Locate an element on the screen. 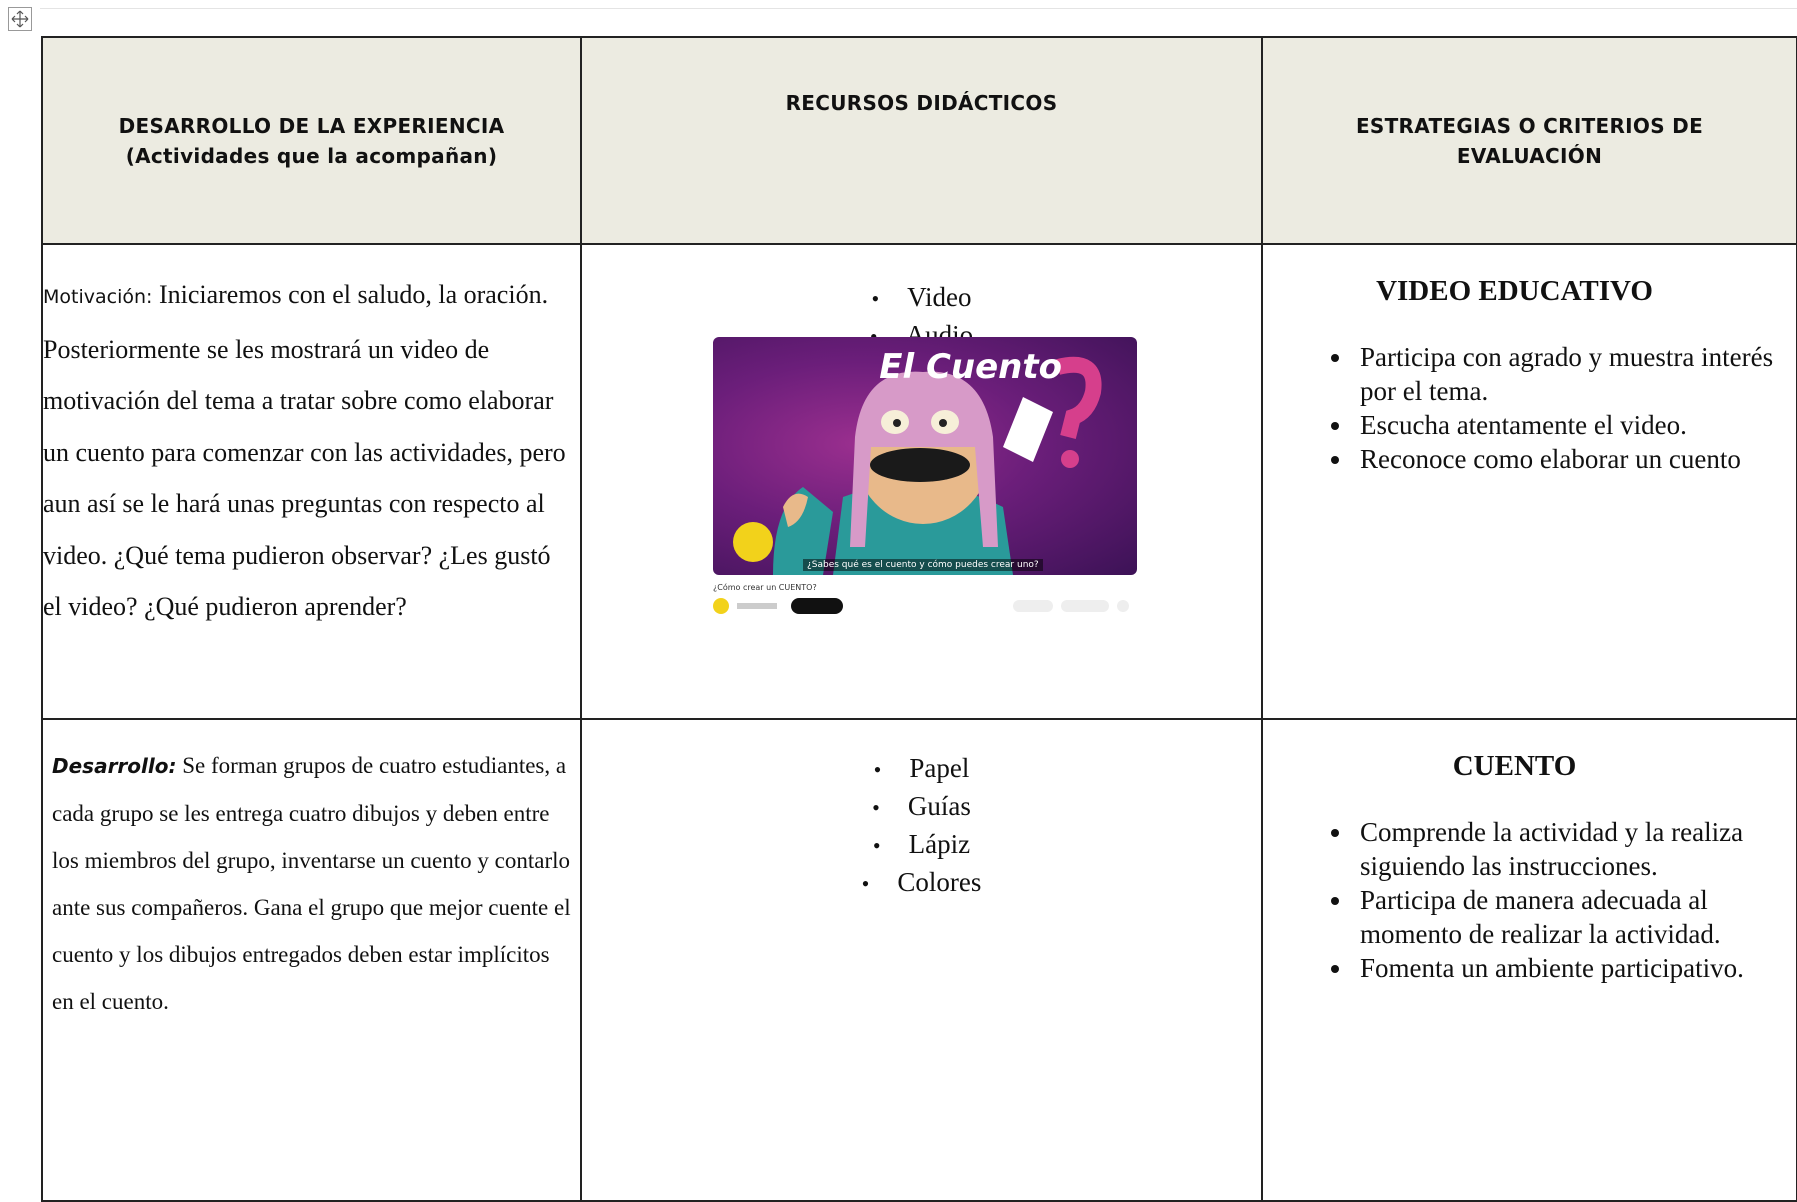 The height and width of the screenshot is (1202, 1797). activity-label: Motivación: is located at coordinates (98, 297).